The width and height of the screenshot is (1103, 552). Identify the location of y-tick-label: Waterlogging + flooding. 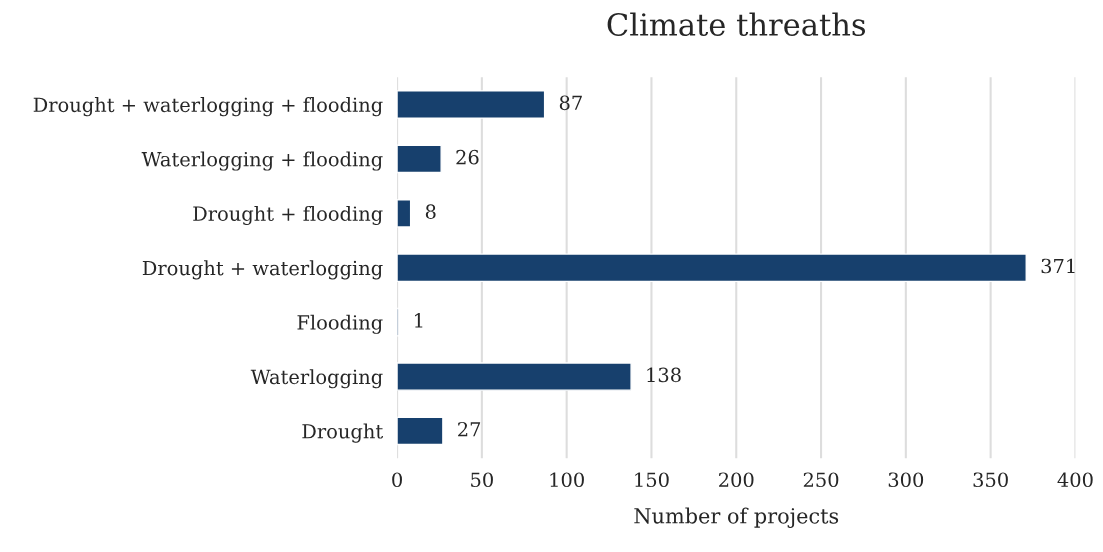
(262, 161).